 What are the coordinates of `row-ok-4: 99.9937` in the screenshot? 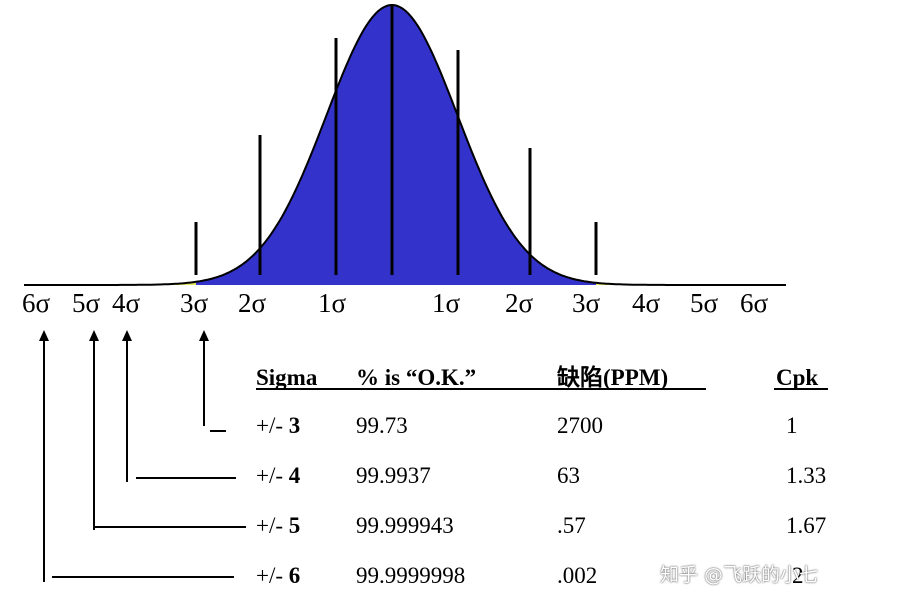 It's located at (393, 475).